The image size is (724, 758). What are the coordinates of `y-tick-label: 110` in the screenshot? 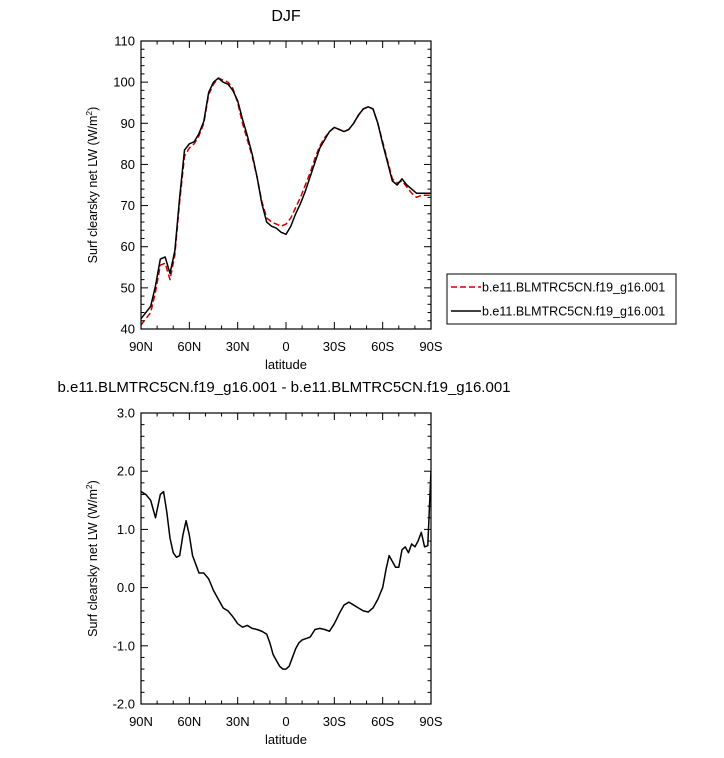 It's located at (124, 41).